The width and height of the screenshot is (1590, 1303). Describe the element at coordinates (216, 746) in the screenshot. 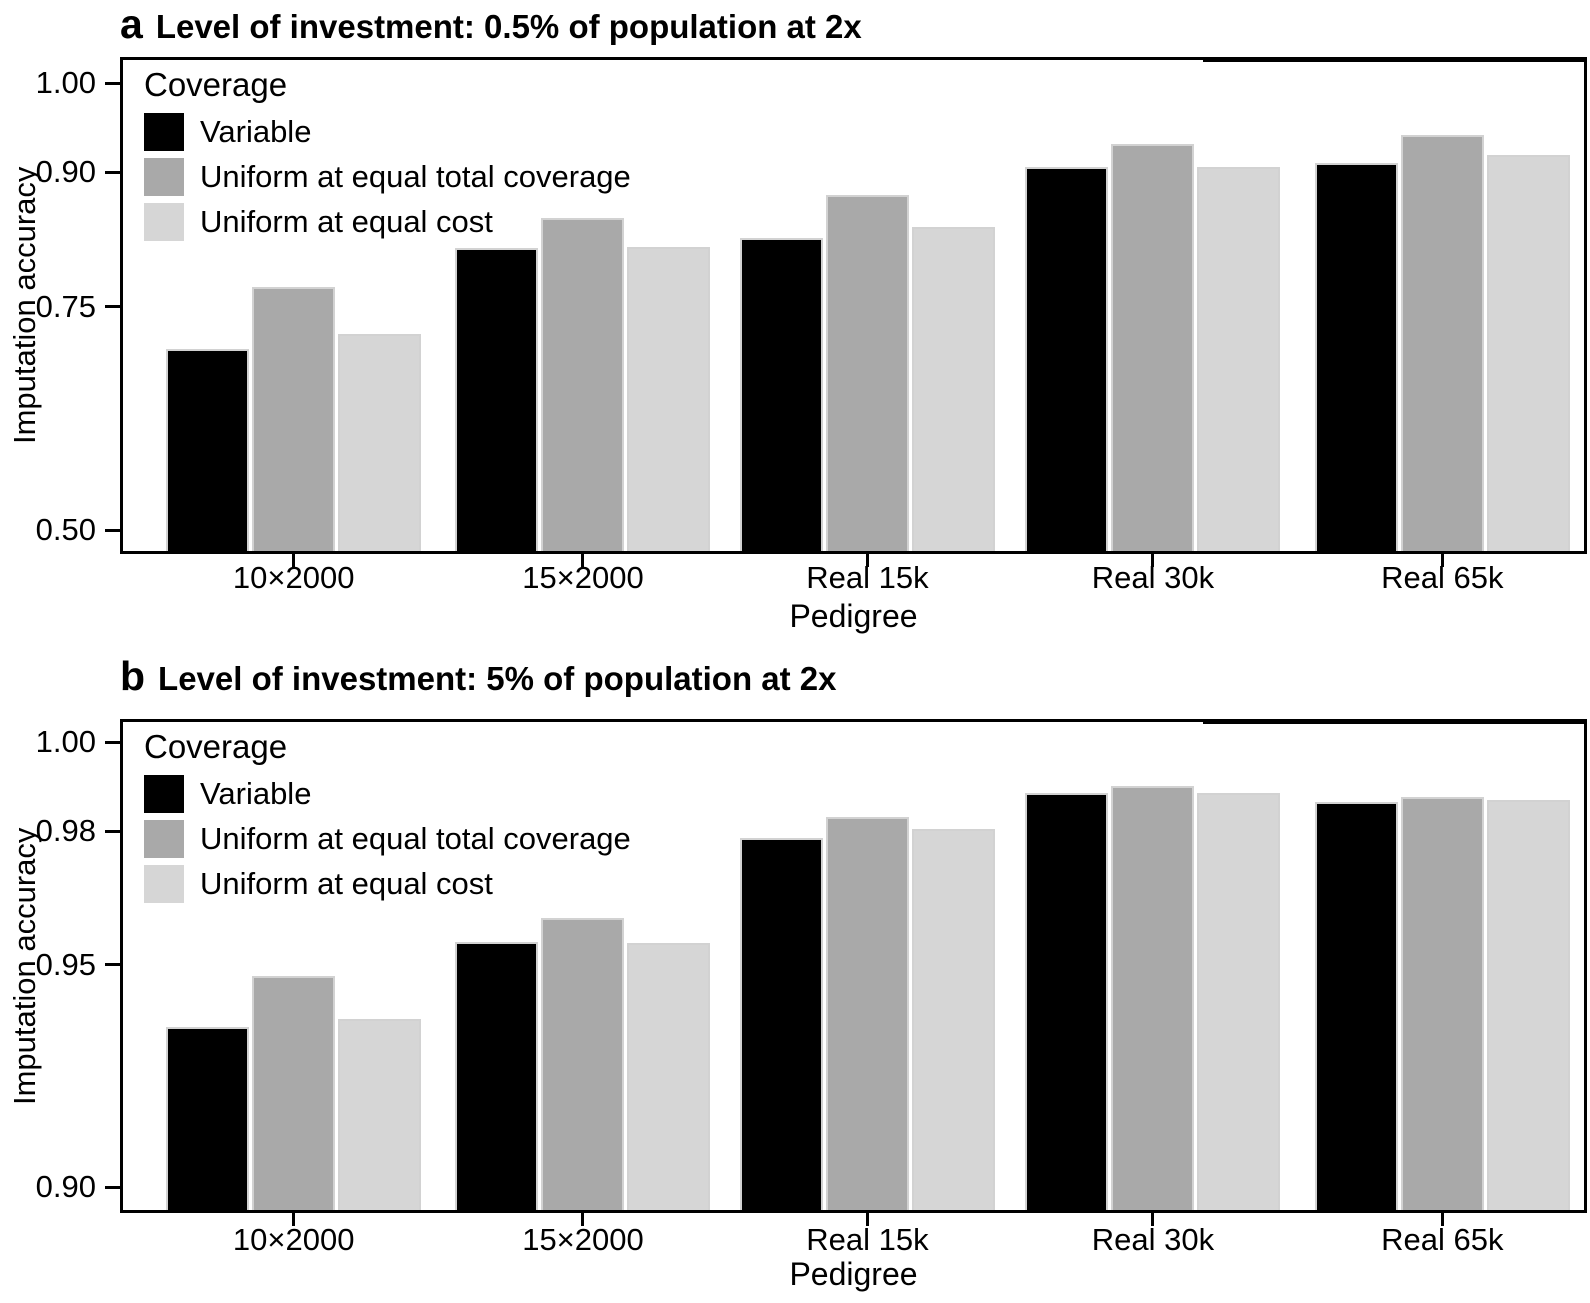

I see `legend-title-b: Coverage` at that location.